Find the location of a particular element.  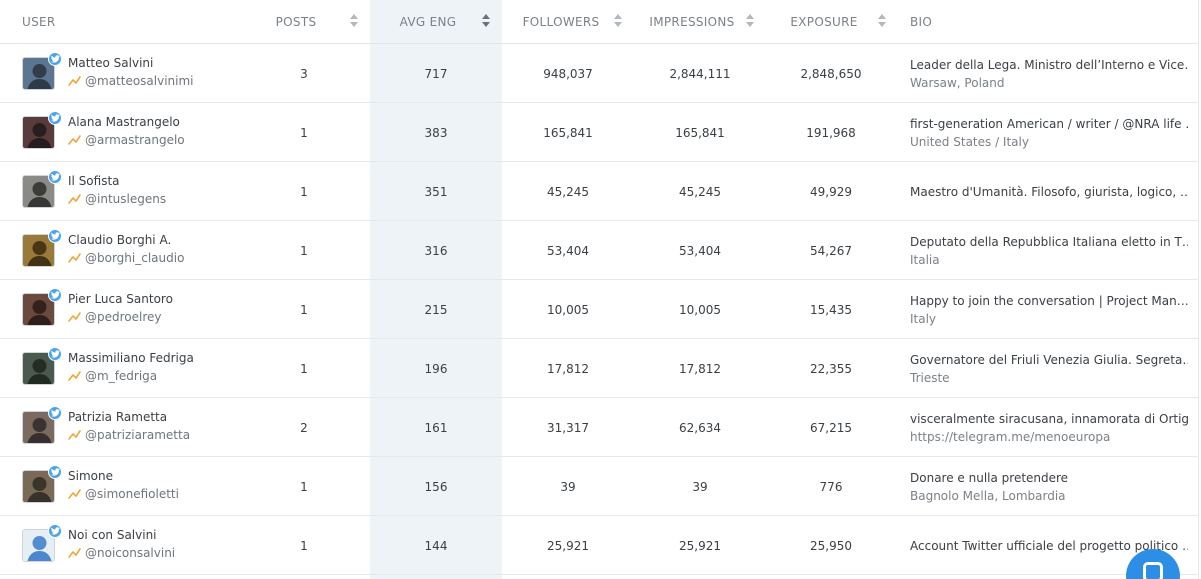

user-name: Noi con Salvini is located at coordinates (112, 535).